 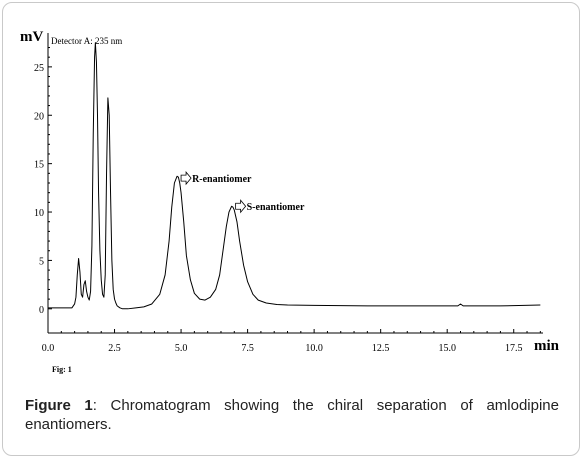 What do you see at coordinates (547, 346) in the screenshot?
I see `x-axis-label: min` at bounding box center [547, 346].